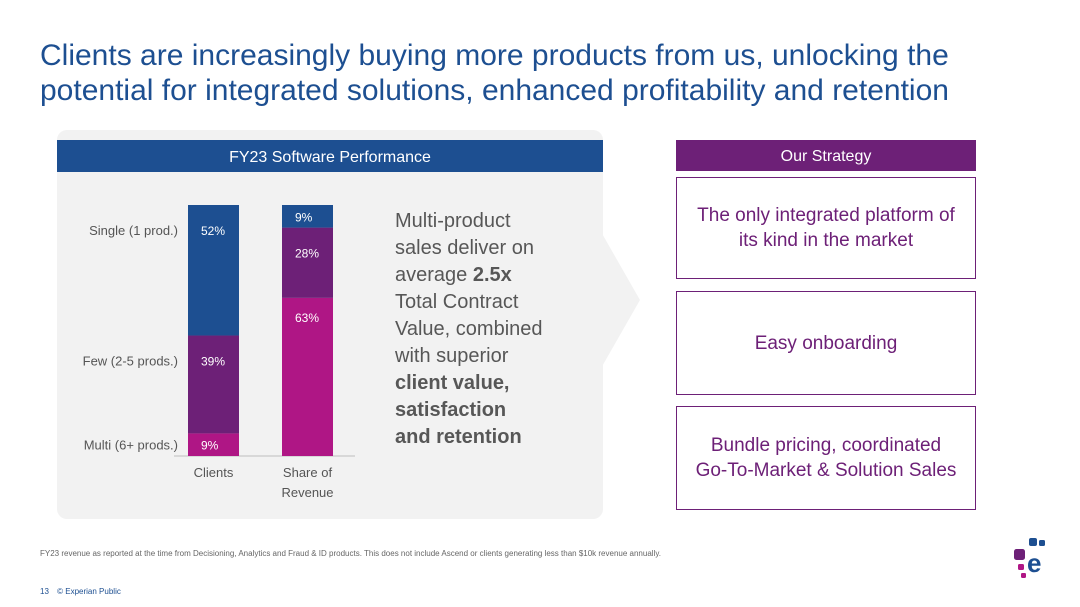  I want to click on callout-line: average 2.5x, so click(497, 275).